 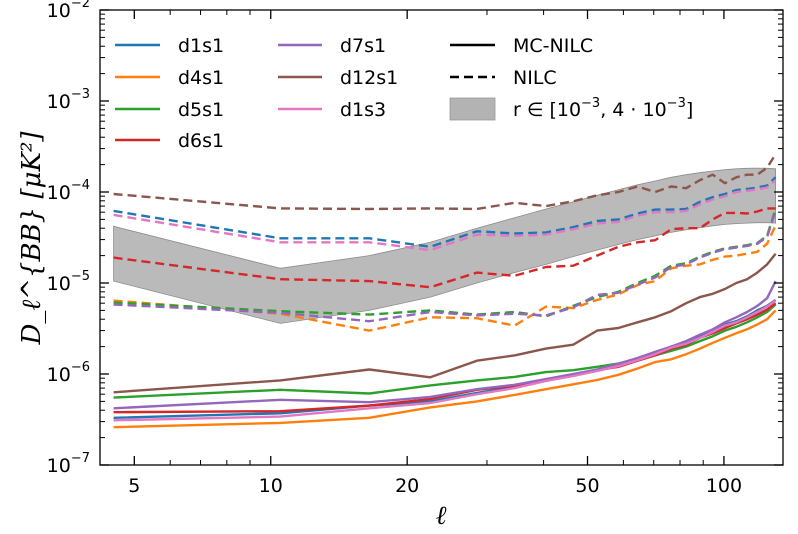 What do you see at coordinates (201, 110) in the screenshot?
I see `legend-label-d5s1: d5s1` at bounding box center [201, 110].